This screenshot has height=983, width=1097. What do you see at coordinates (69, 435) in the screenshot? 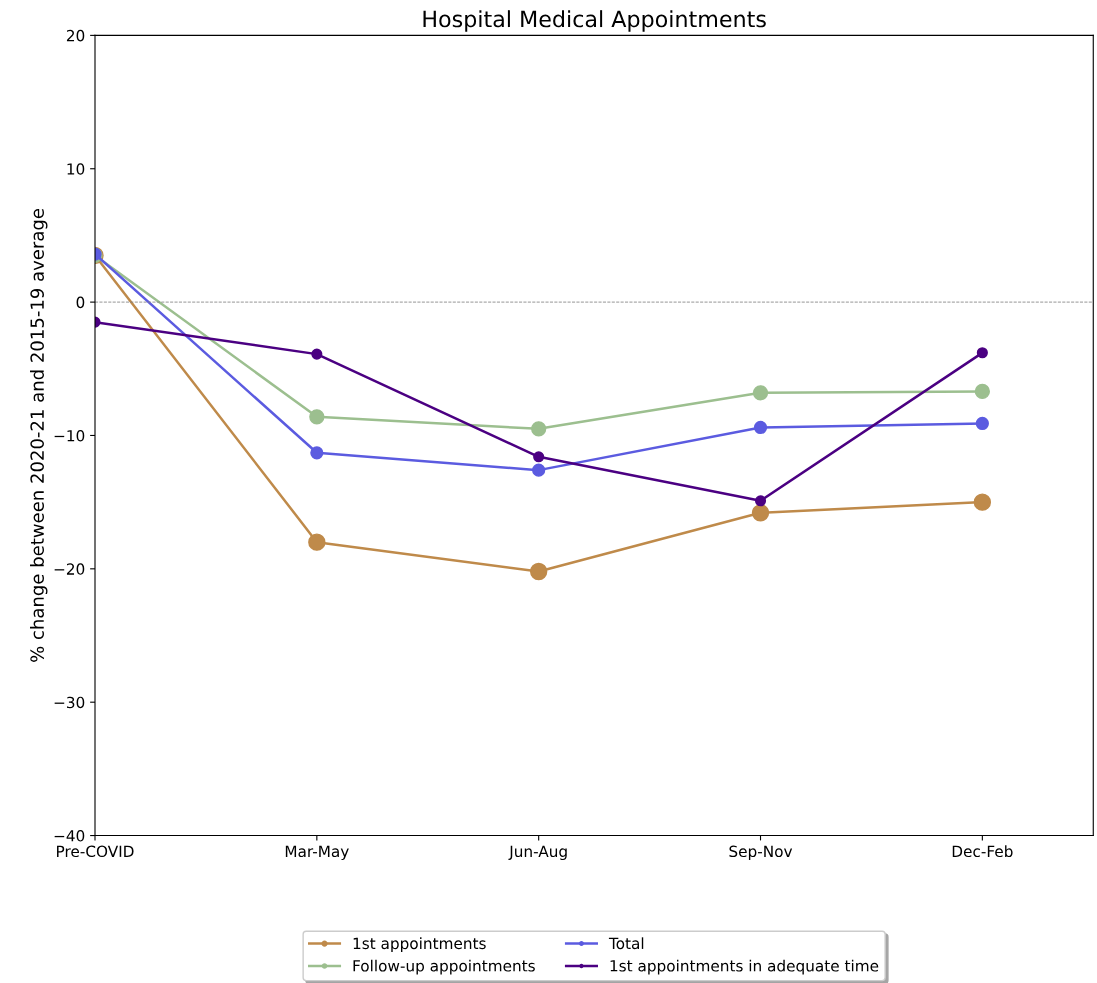
I see `y-tick-label: −10` at bounding box center [69, 435].